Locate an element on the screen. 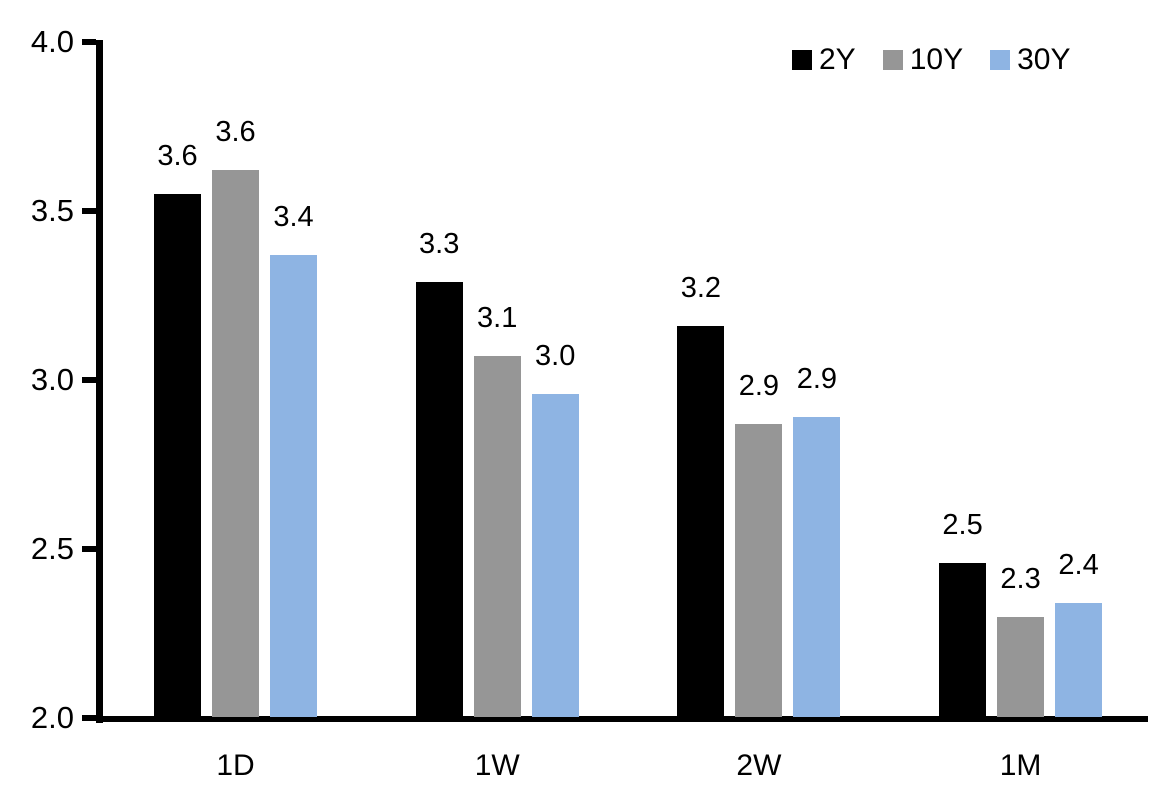 Image resolution: width=1152 pixels, height=795 pixels. bar-value-label: 3.2 is located at coordinates (701, 287).